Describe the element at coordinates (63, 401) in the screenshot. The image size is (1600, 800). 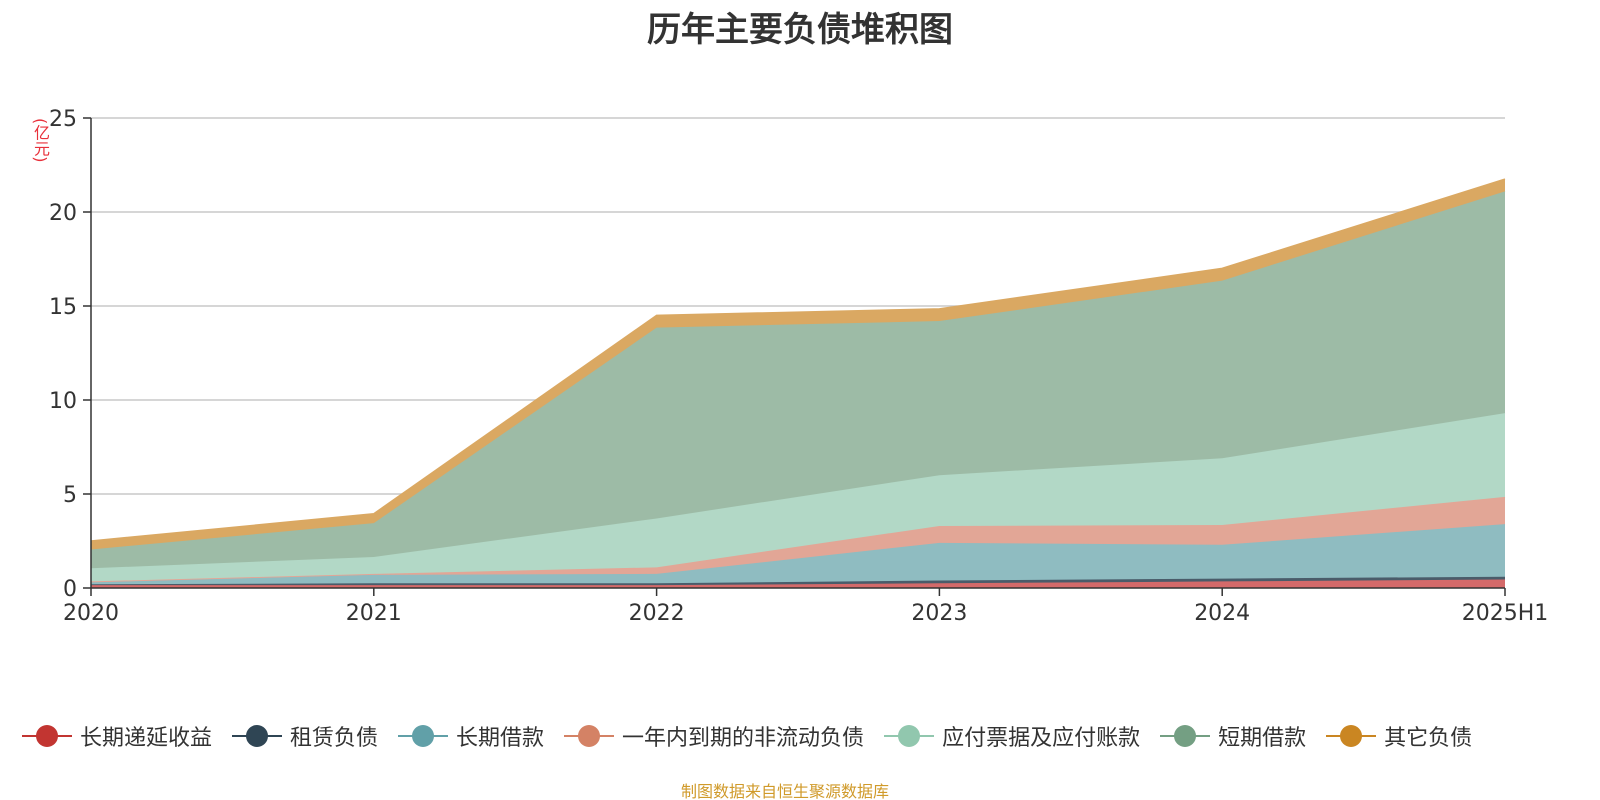
I see `y-tick-label: 10` at that location.